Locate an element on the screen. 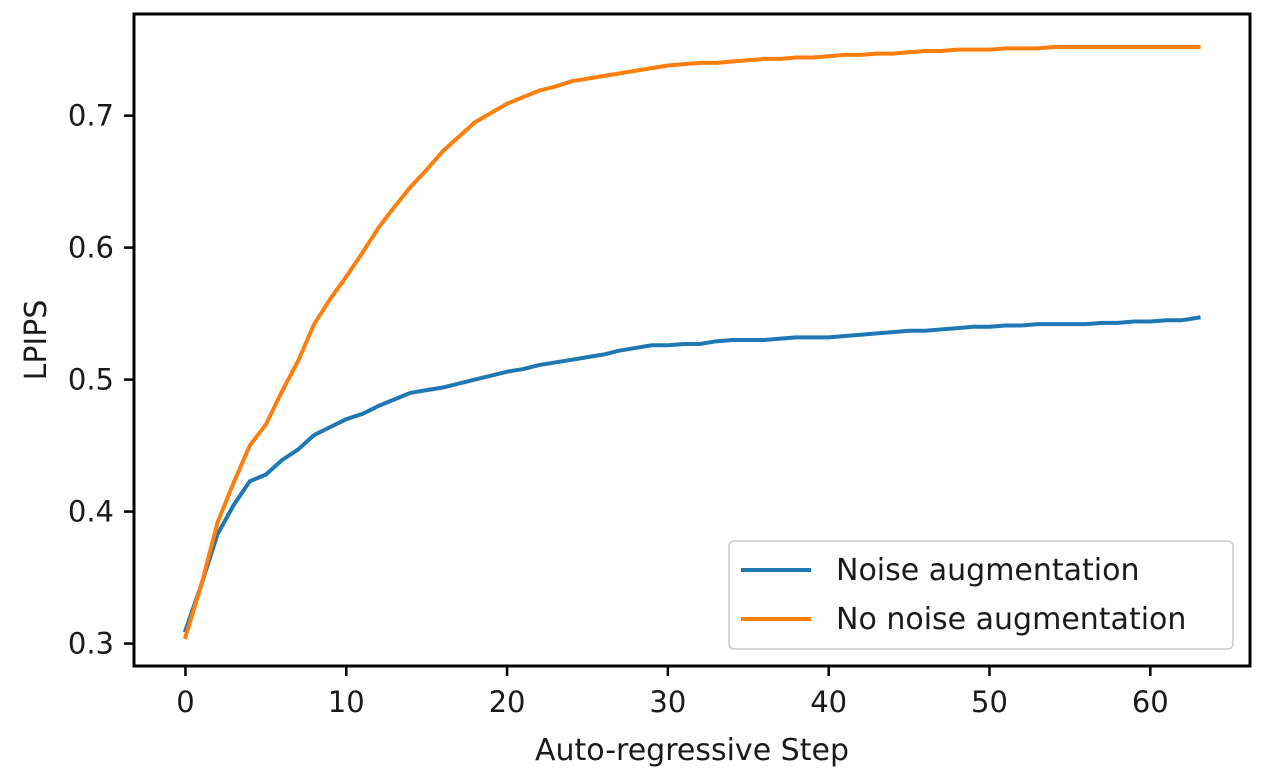 Image resolution: width=1264 pixels, height=781 pixels. legend-box is located at coordinates (981, 595).